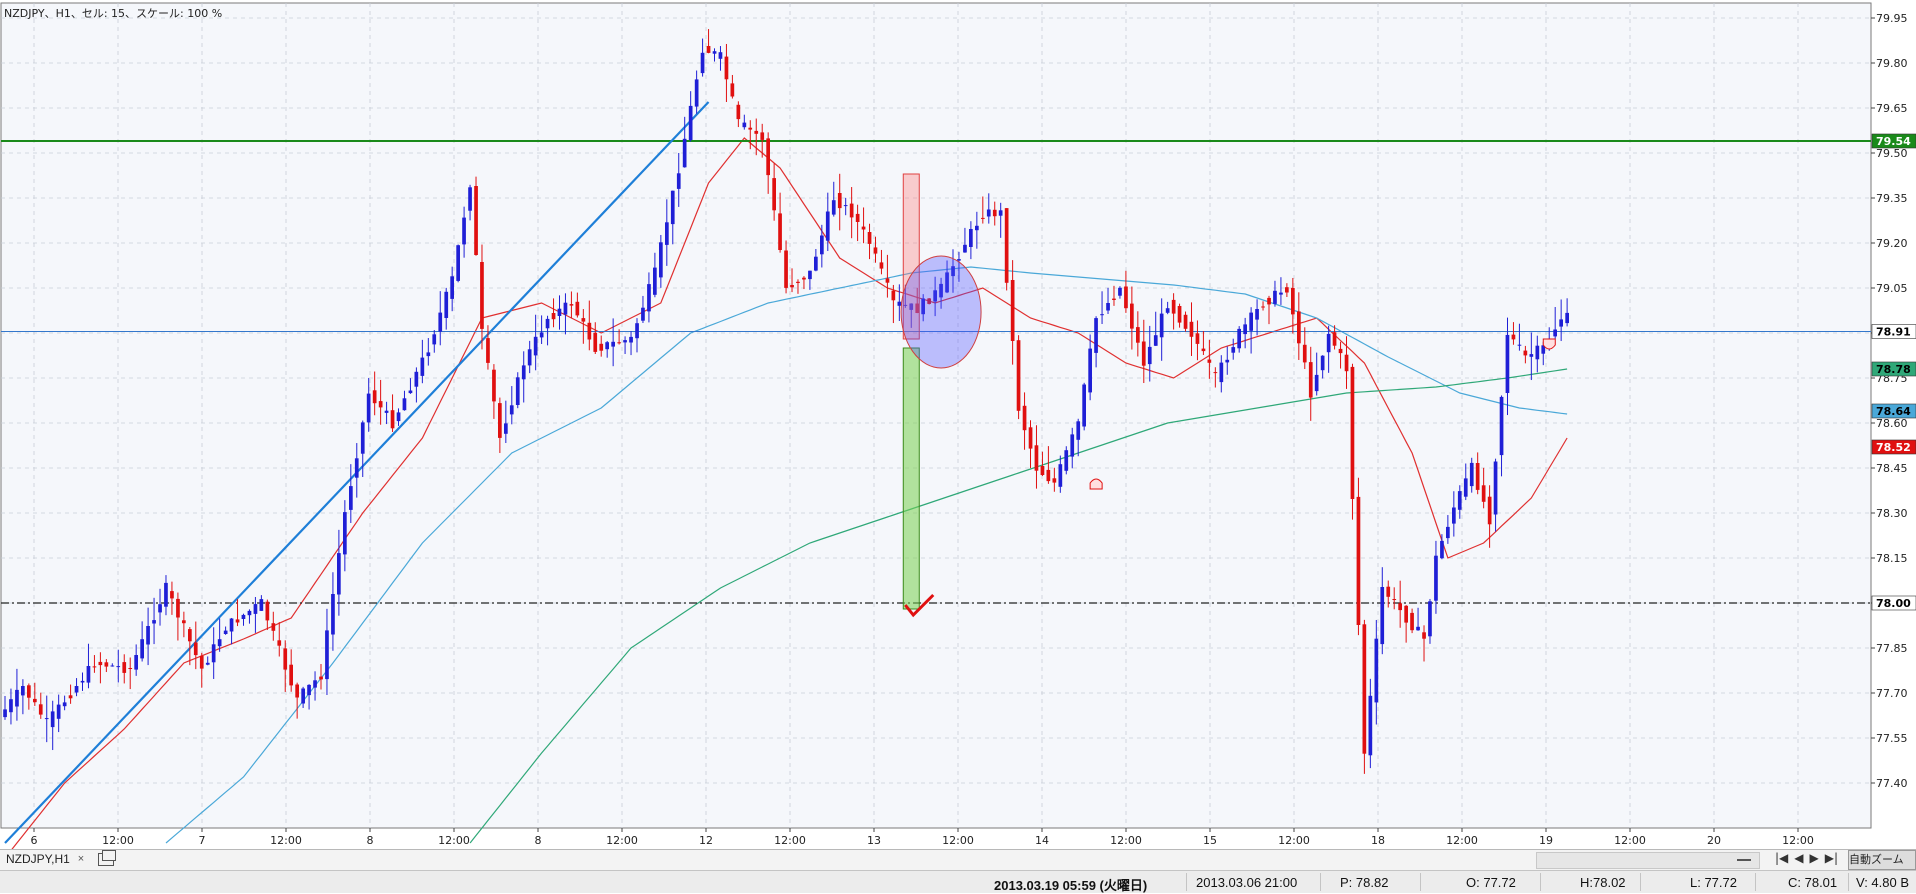 The height and width of the screenshot is (894, 1916). What do you see at coordinates (1893, 332) in the screenshot?
I see `price-tag-label: 78.91` at bounding box center [1893, 332].